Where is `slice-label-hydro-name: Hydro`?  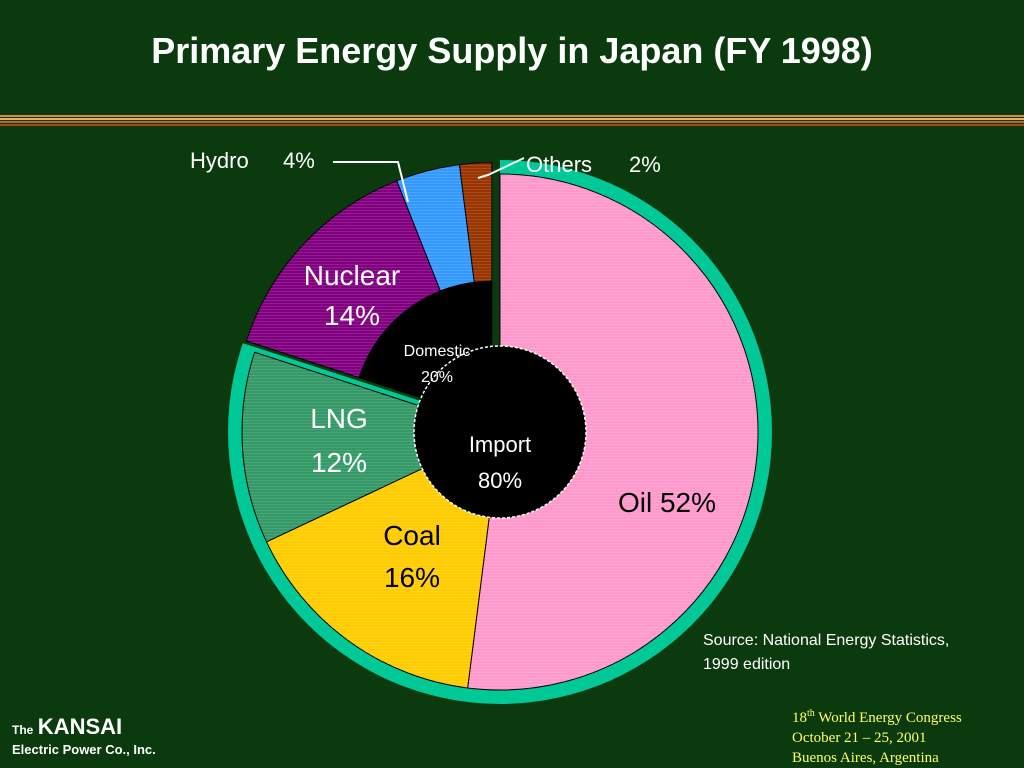
slice-label-hydro-name: Hydro is located at coordinates (219, 160).